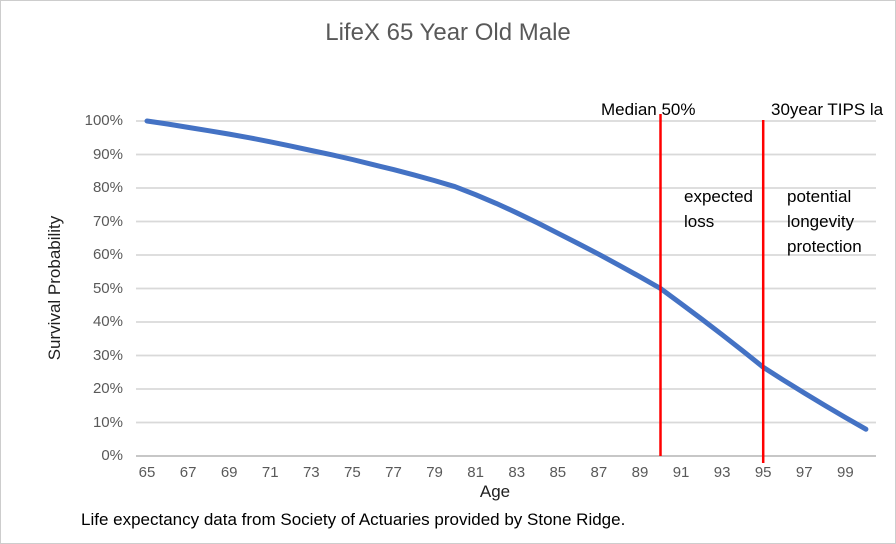  Describe the element at coordinates (107, 221) in the screenshot. I see `y-tick-label: 70%` at that location.